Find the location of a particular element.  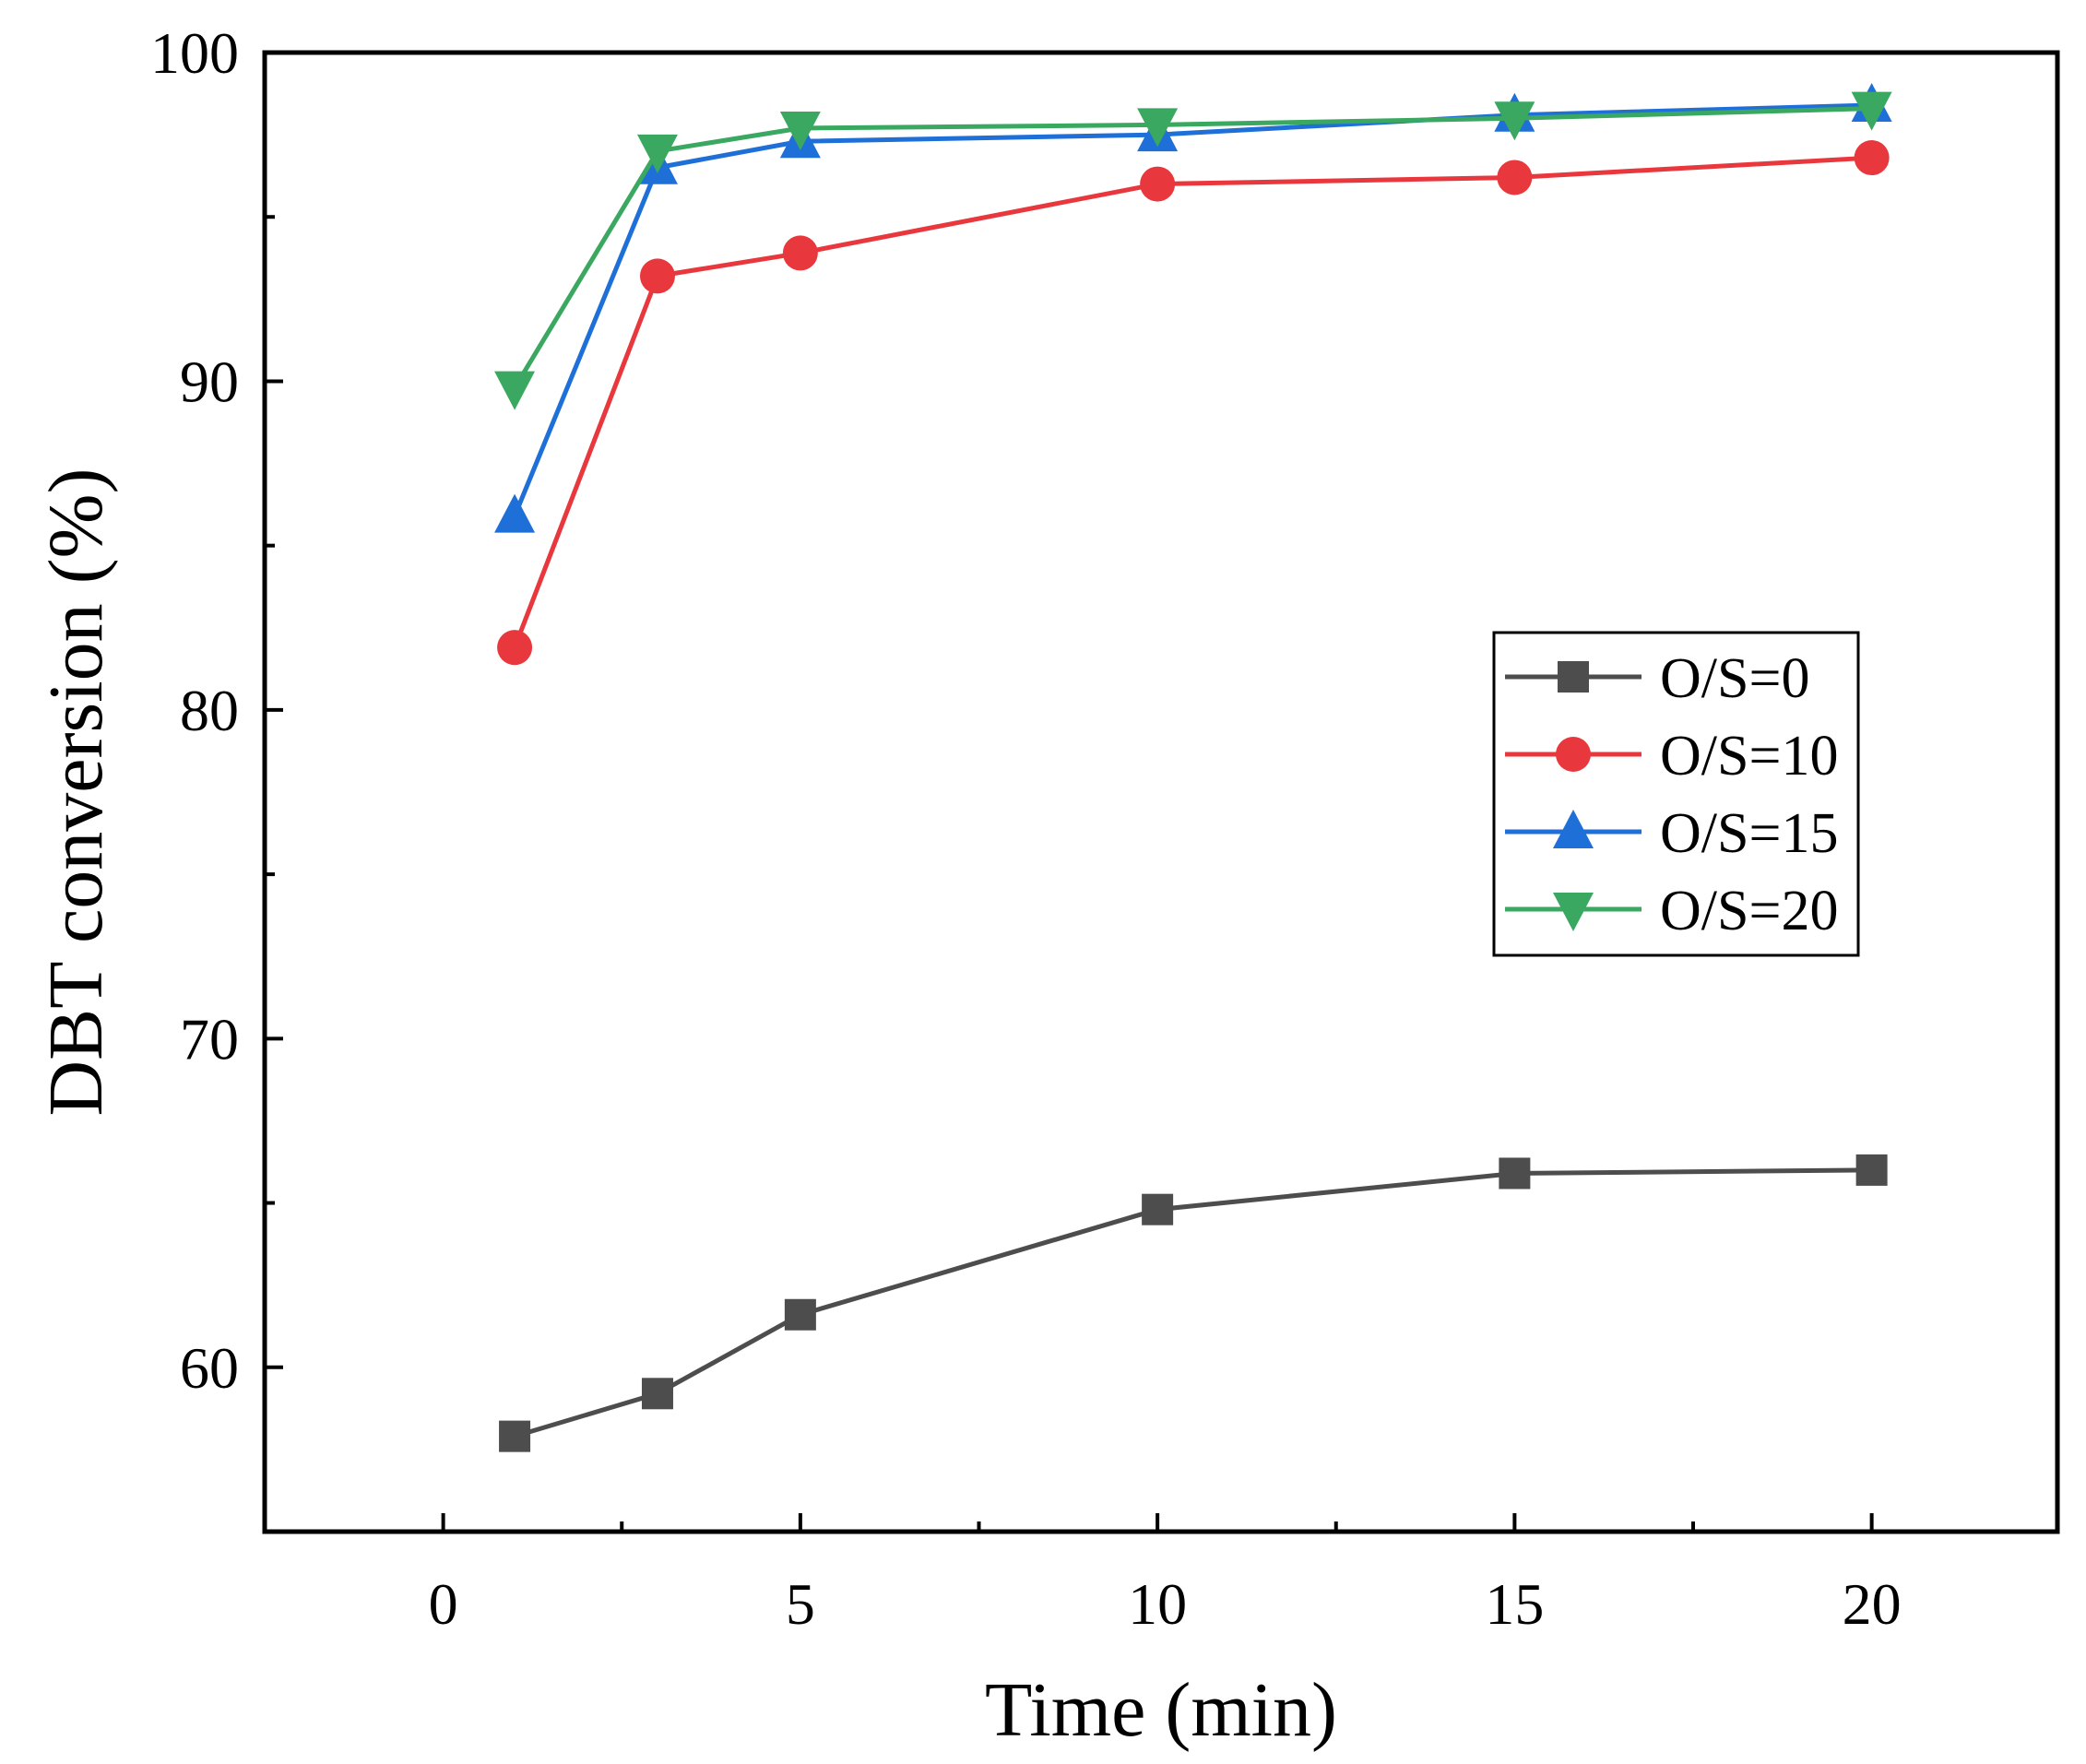

legend-label: O/S=20 is located at coordinates (1749, 911).